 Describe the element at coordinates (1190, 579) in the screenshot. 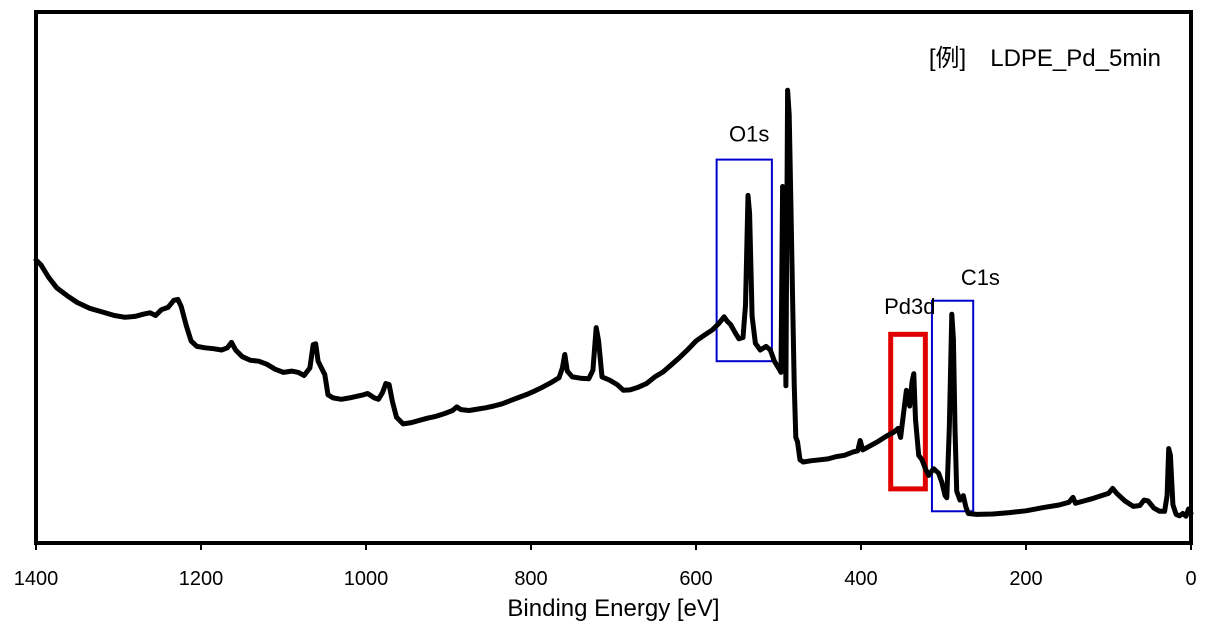

I see `x-tick-label: 0` at that location.